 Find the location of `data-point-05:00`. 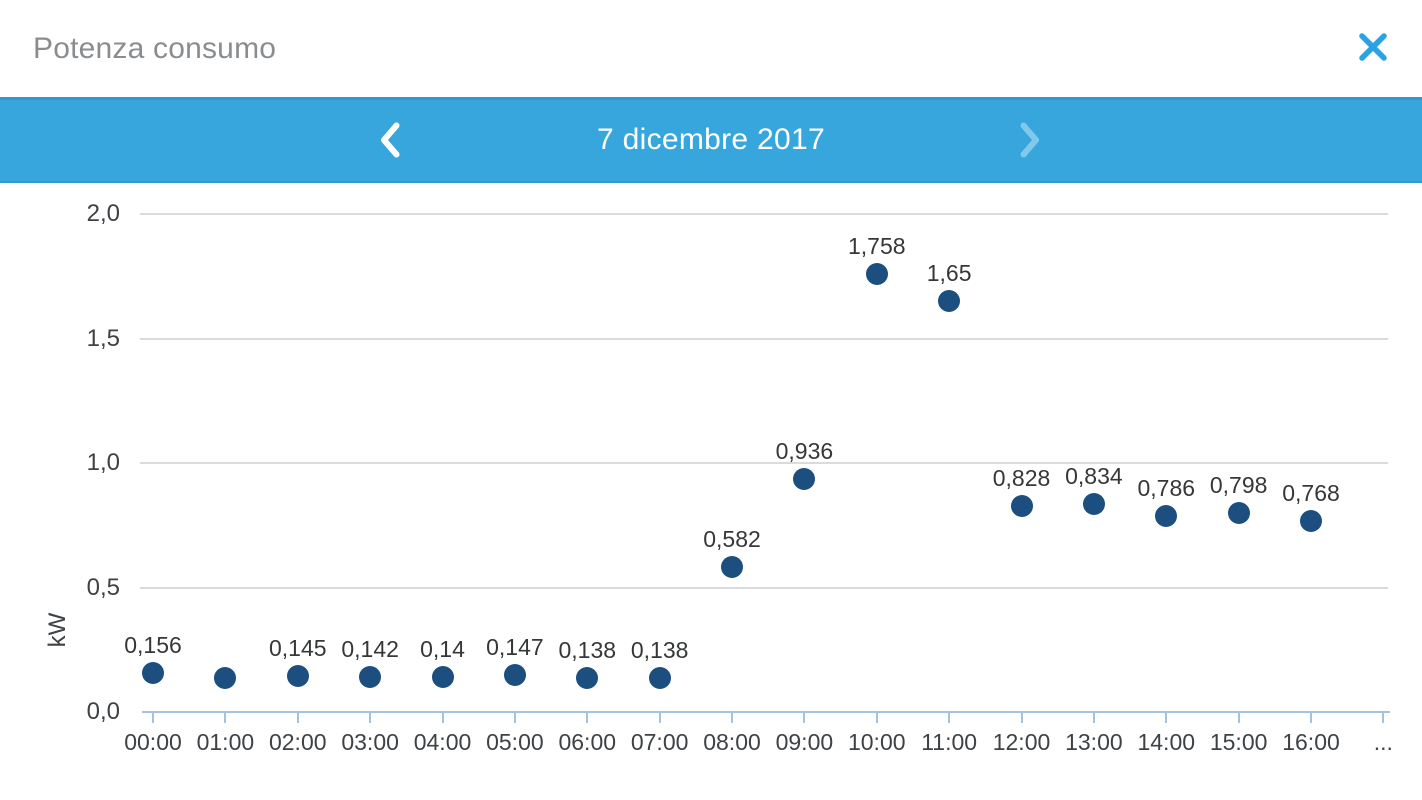

data-point-05:00 is located at coordinates (514, 675).